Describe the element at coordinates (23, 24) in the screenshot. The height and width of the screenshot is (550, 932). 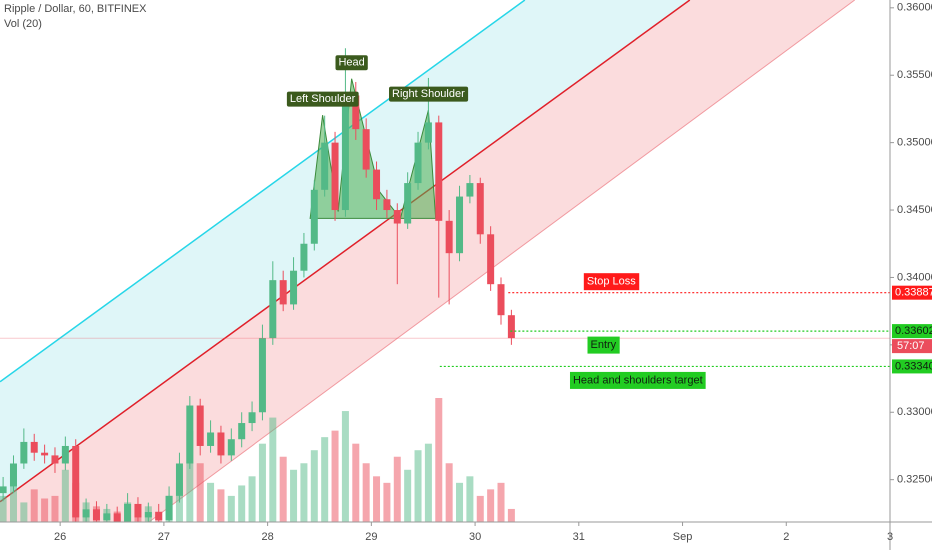
I see `volume-label: Vol (20)` at that location.